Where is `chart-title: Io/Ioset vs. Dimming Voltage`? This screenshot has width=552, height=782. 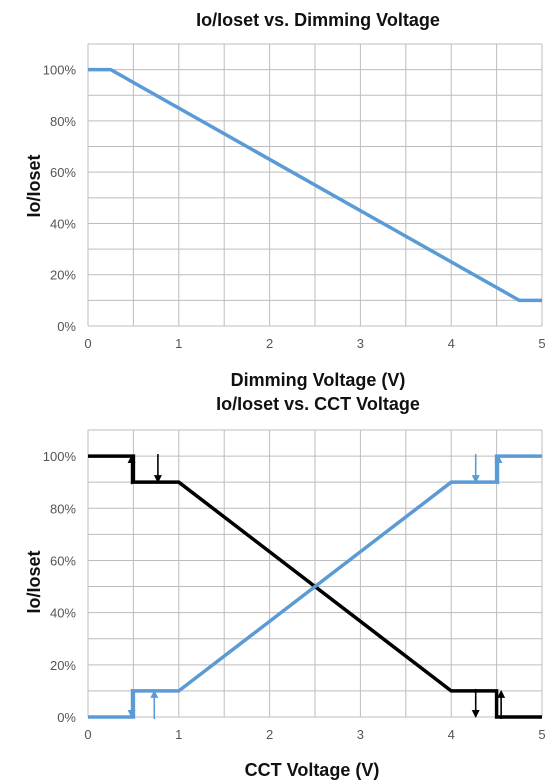 chart-title: Io/Ioset vs. Dimming Voltage is located at coordinates (318, 20).